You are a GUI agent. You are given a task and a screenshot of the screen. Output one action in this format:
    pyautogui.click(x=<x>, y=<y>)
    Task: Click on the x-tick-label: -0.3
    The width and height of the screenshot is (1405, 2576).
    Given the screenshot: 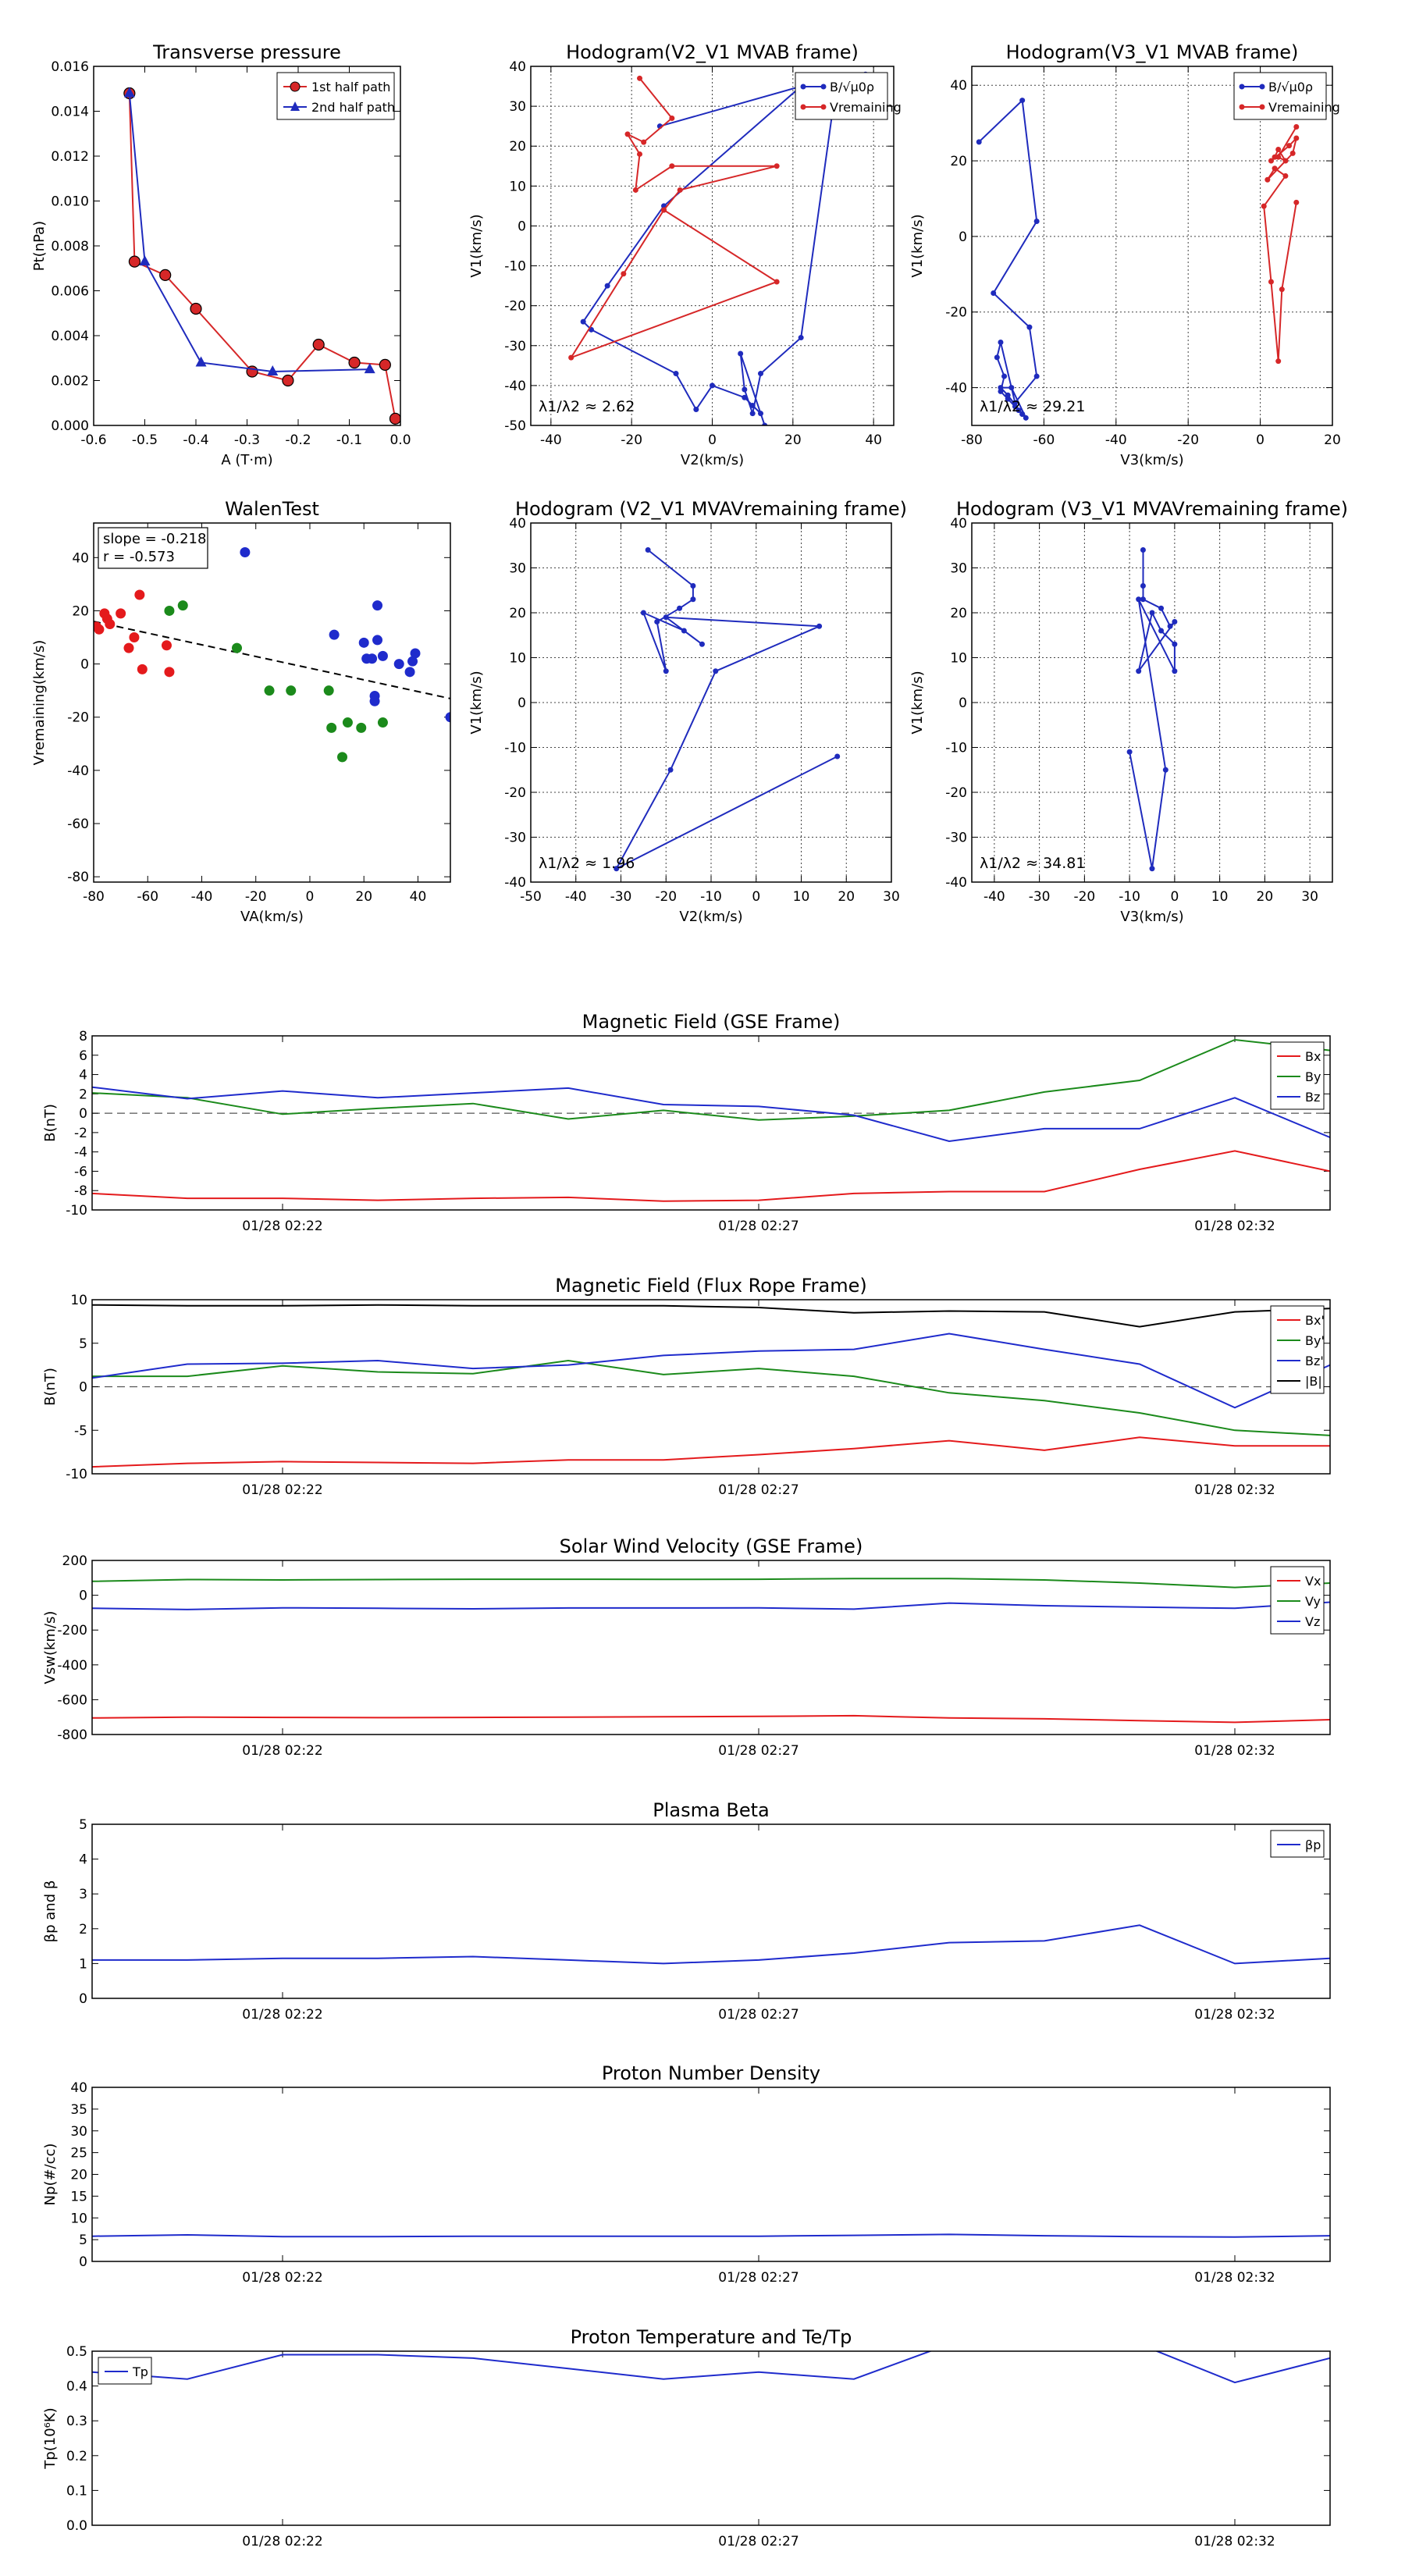 What is the action you would take?
    pyautogui.click(x=247, y=440)
    